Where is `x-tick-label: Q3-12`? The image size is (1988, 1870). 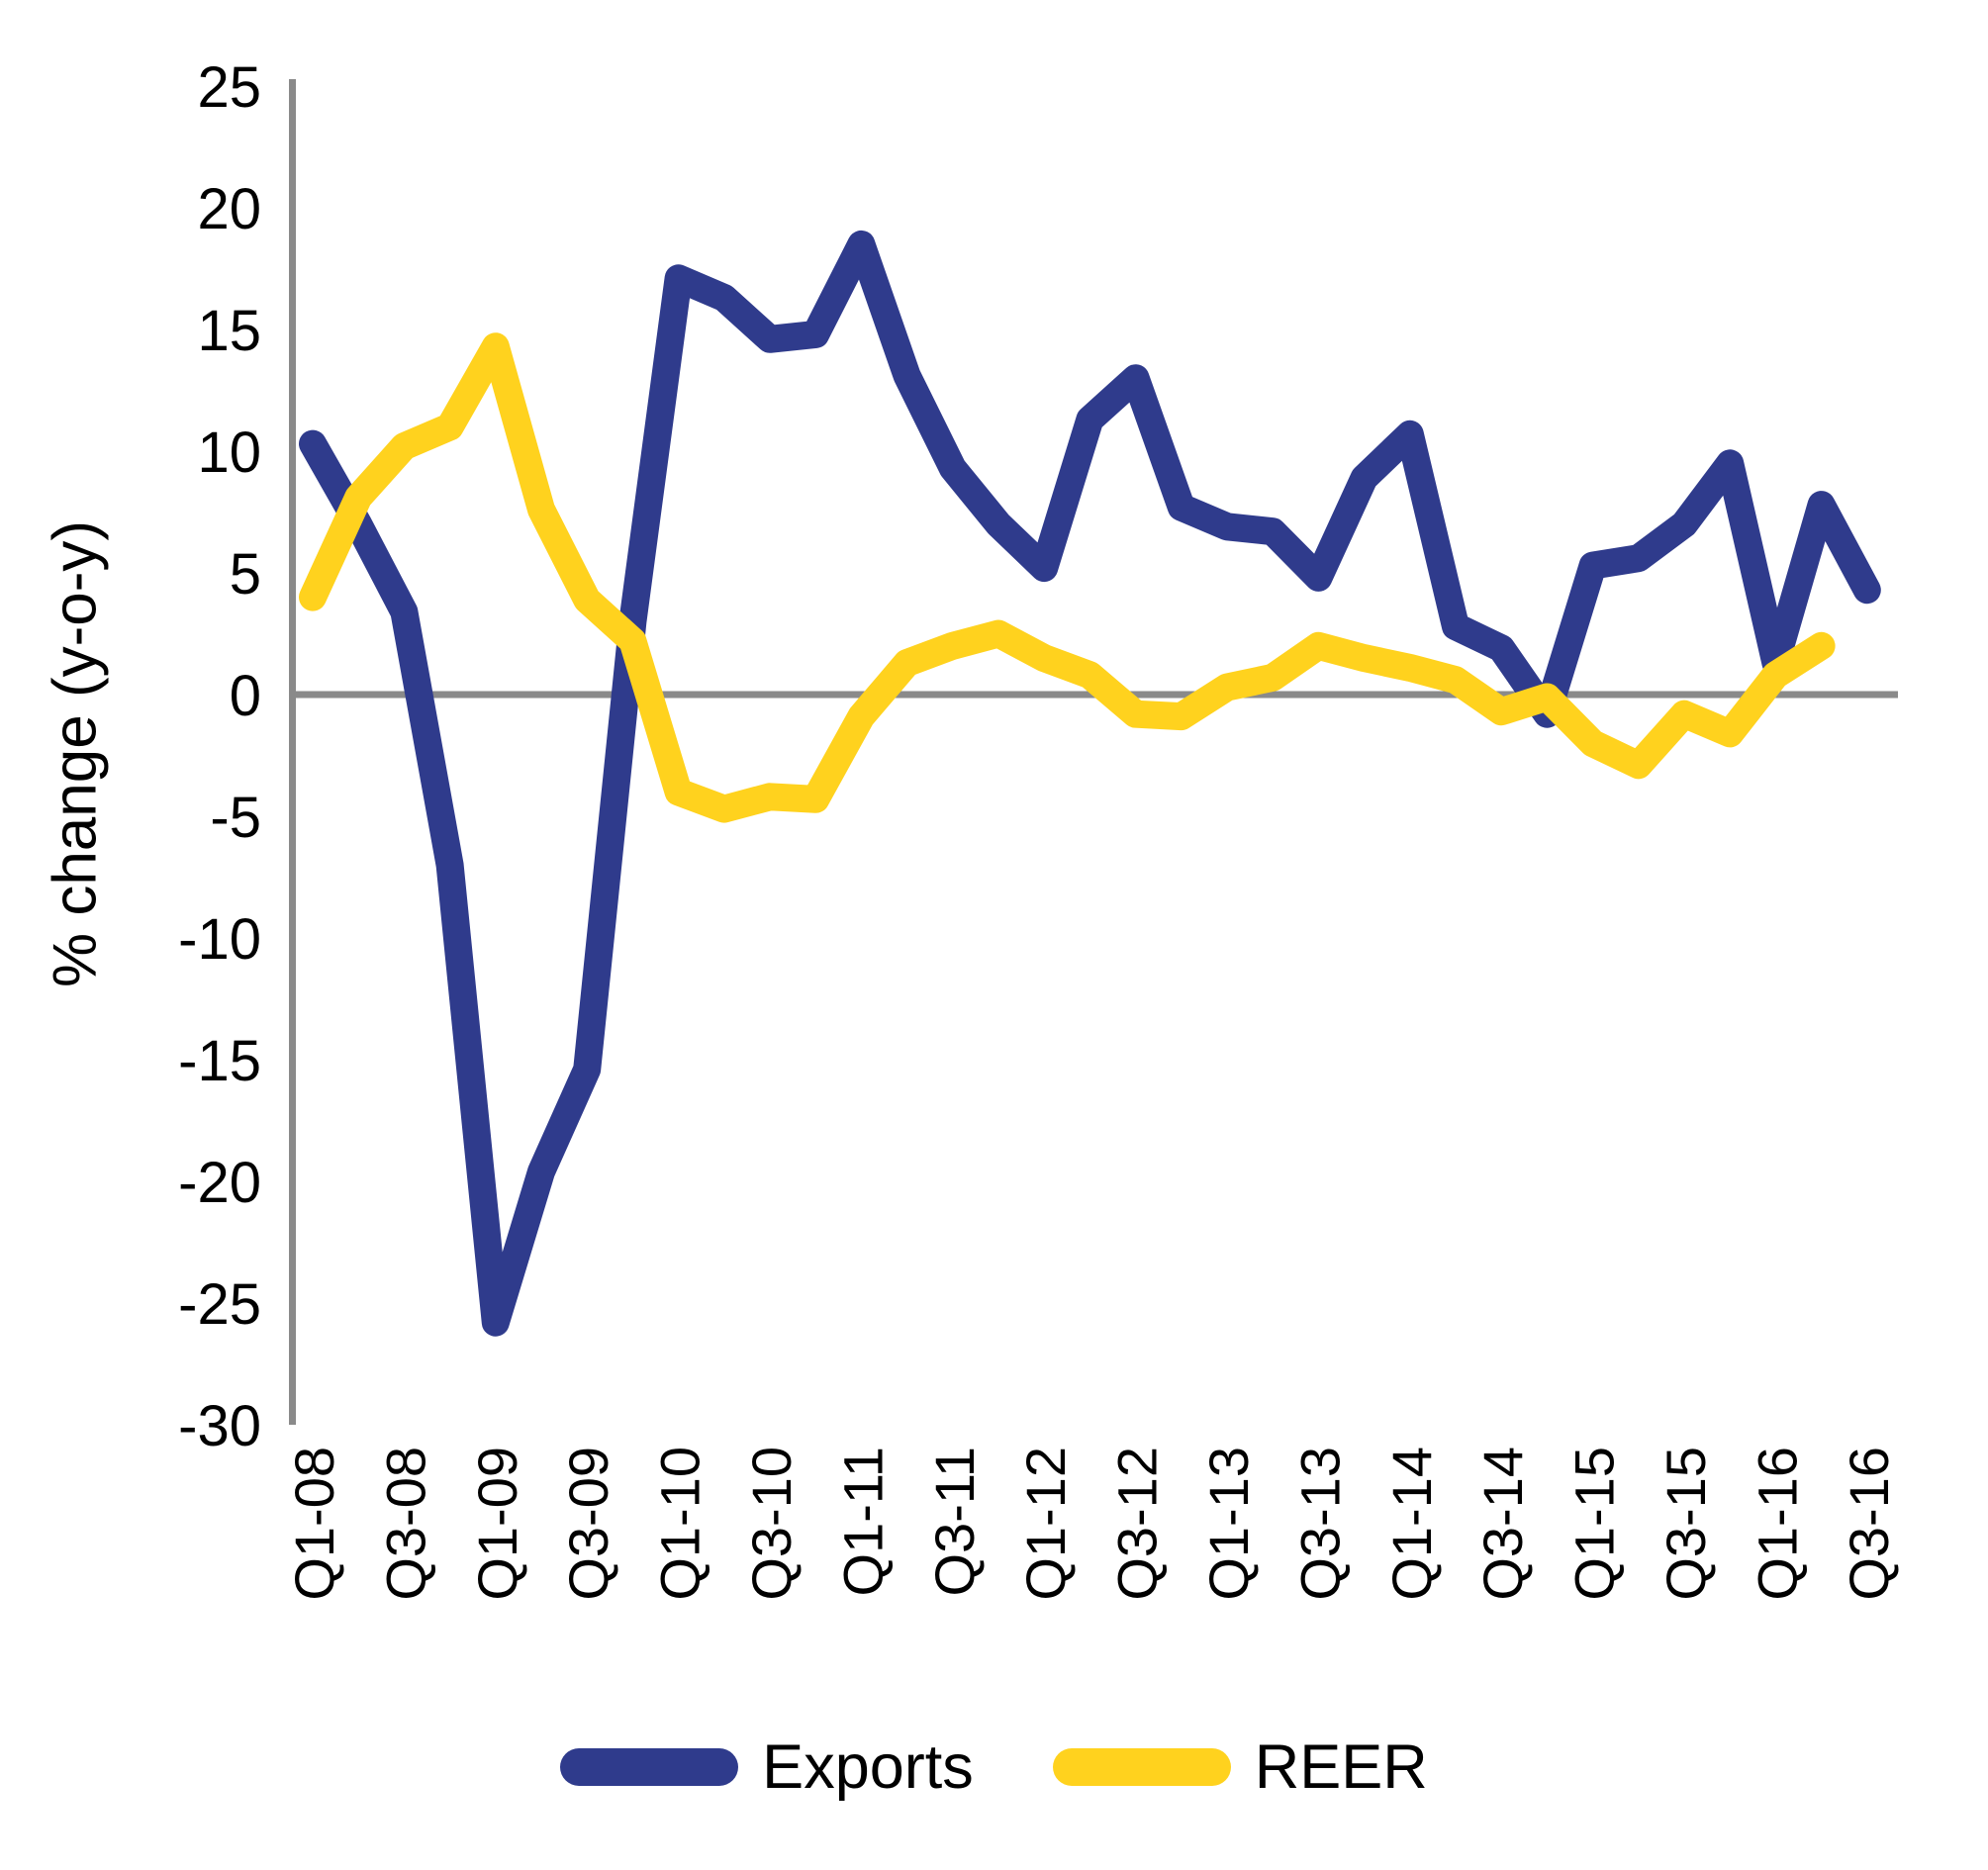
x-tick-label: Q3-12 is located at coordinates (1138, 1524).